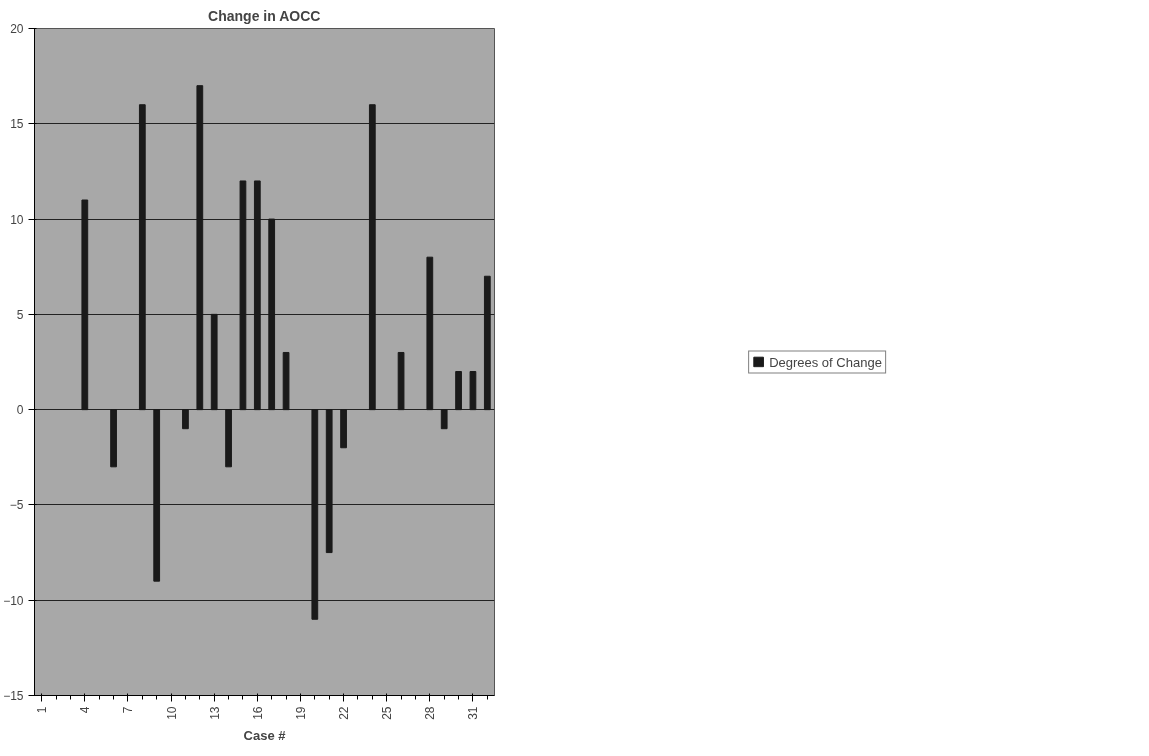  I want to click on y-tick-label: −5, so click(16, 505).